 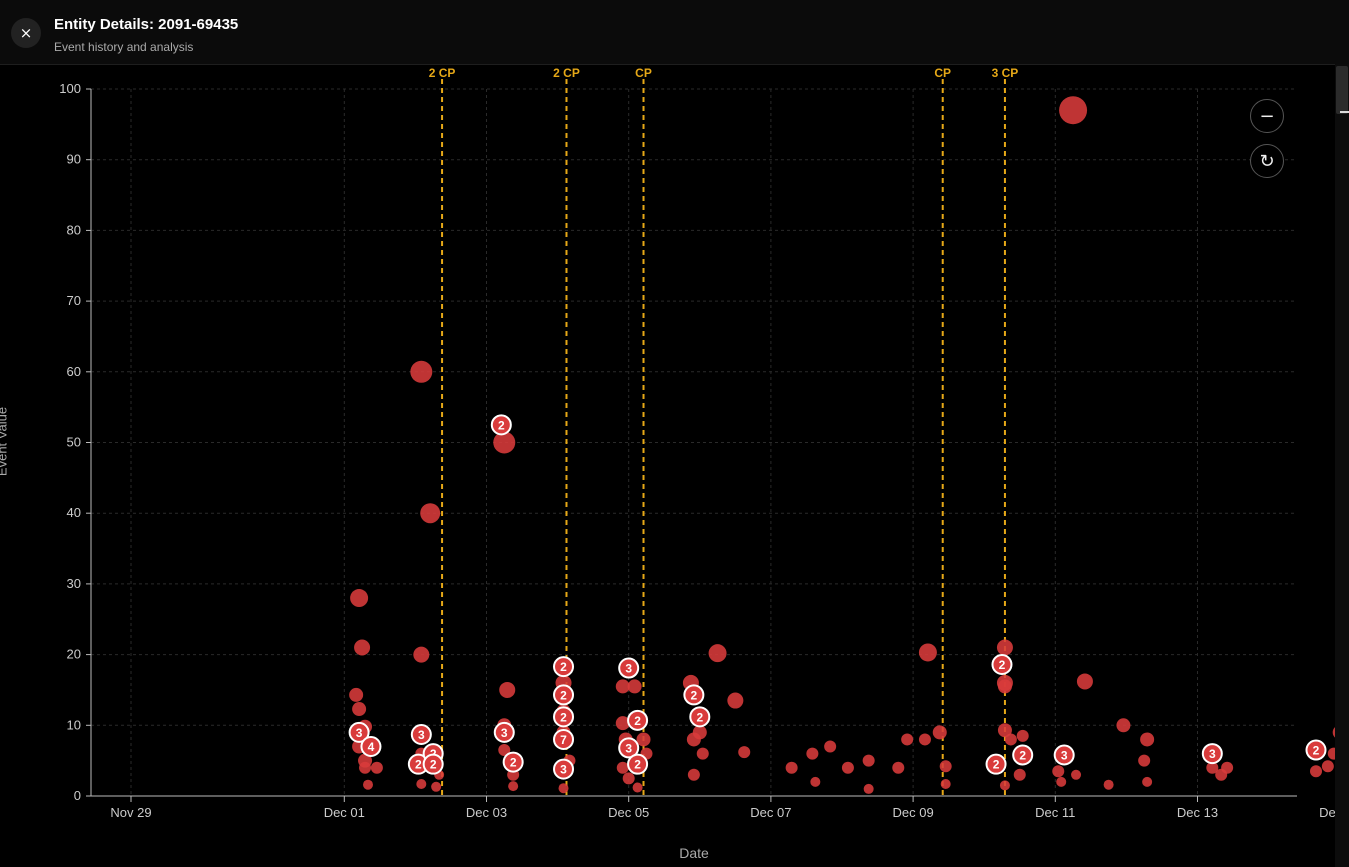 What do you see at coordinates (1267, 161) in the screenshot?
I see `reset-zoom-button: ↻` at bounding box center [1267, 161].